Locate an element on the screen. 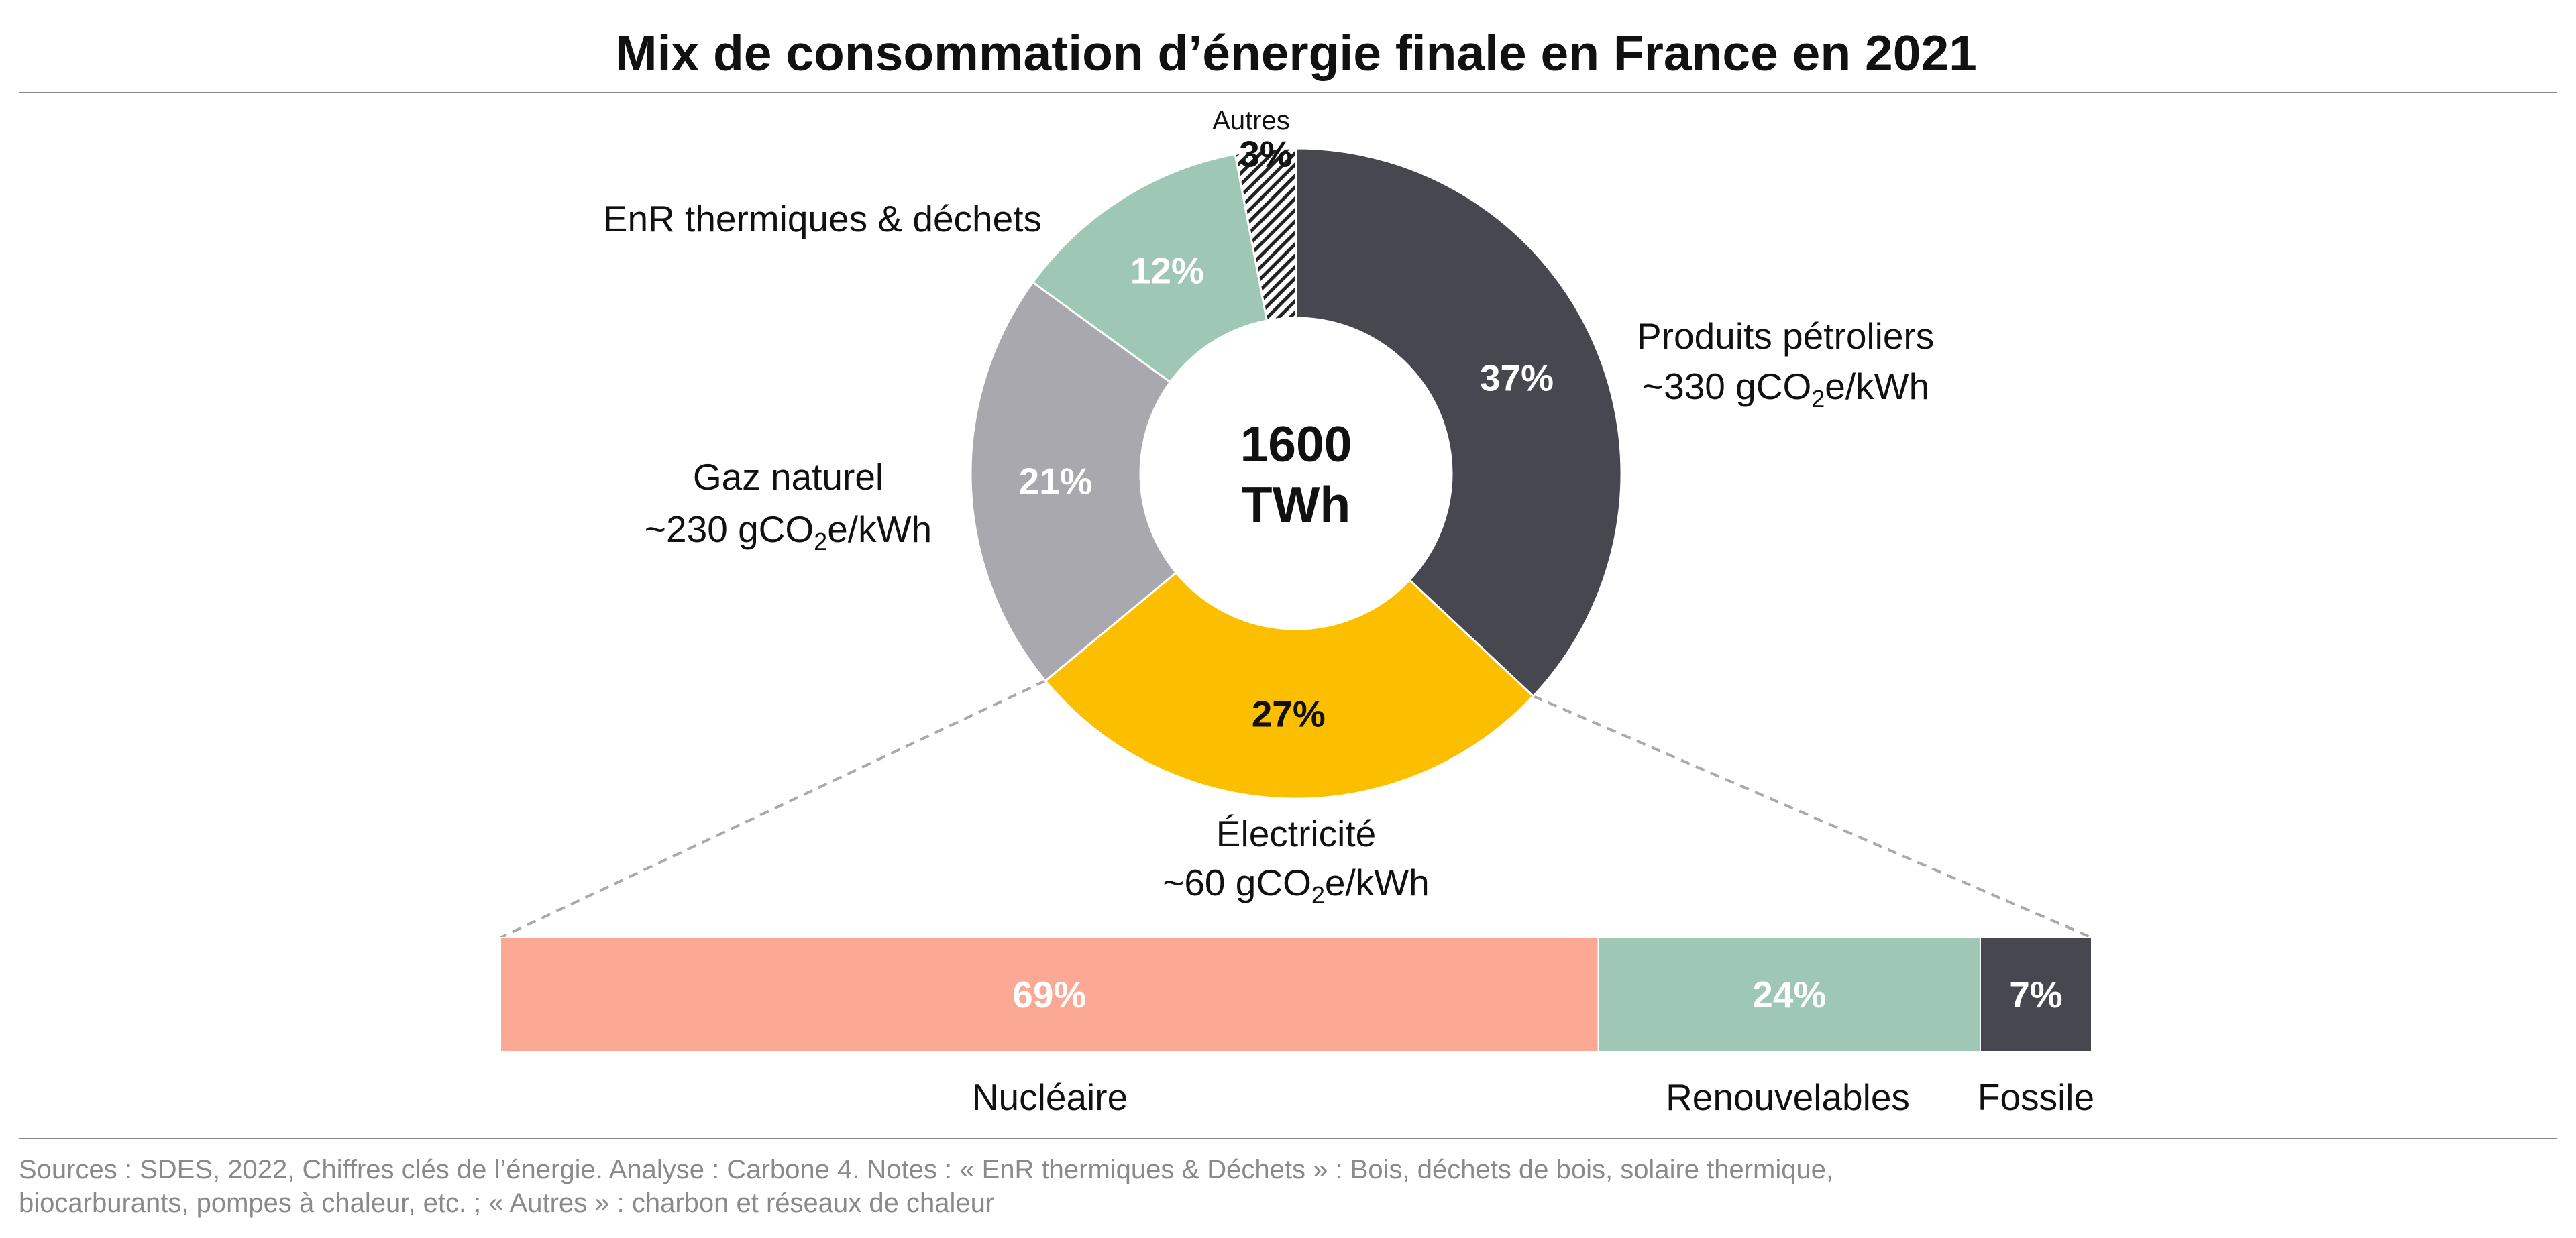  bar-category-renouvelables: Renouvelables is located at coordinates (1788, 1097).